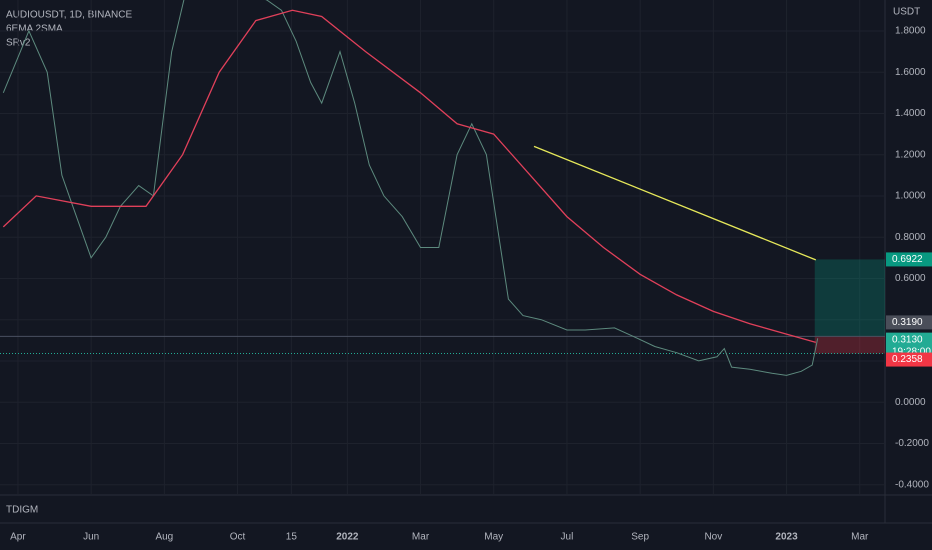 The image size is (932, 550). What do you see at coordinates (18, 537) in the screenshot?
I see `x-tick-label: Apr` at bounding box center [18, 537].